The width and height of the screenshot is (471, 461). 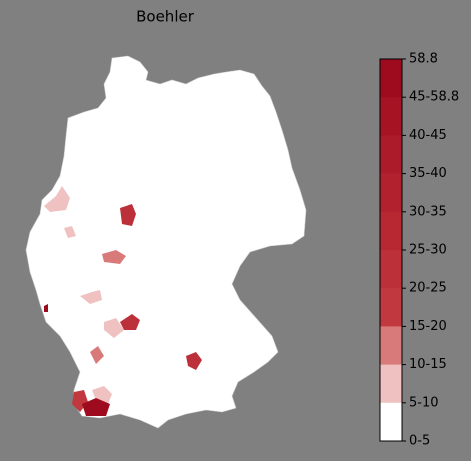 What do you see at coordinates (428, 135) in the screenshot?
I see `colorbar-tick-label: 40-45` at bounding box center [428, 135].